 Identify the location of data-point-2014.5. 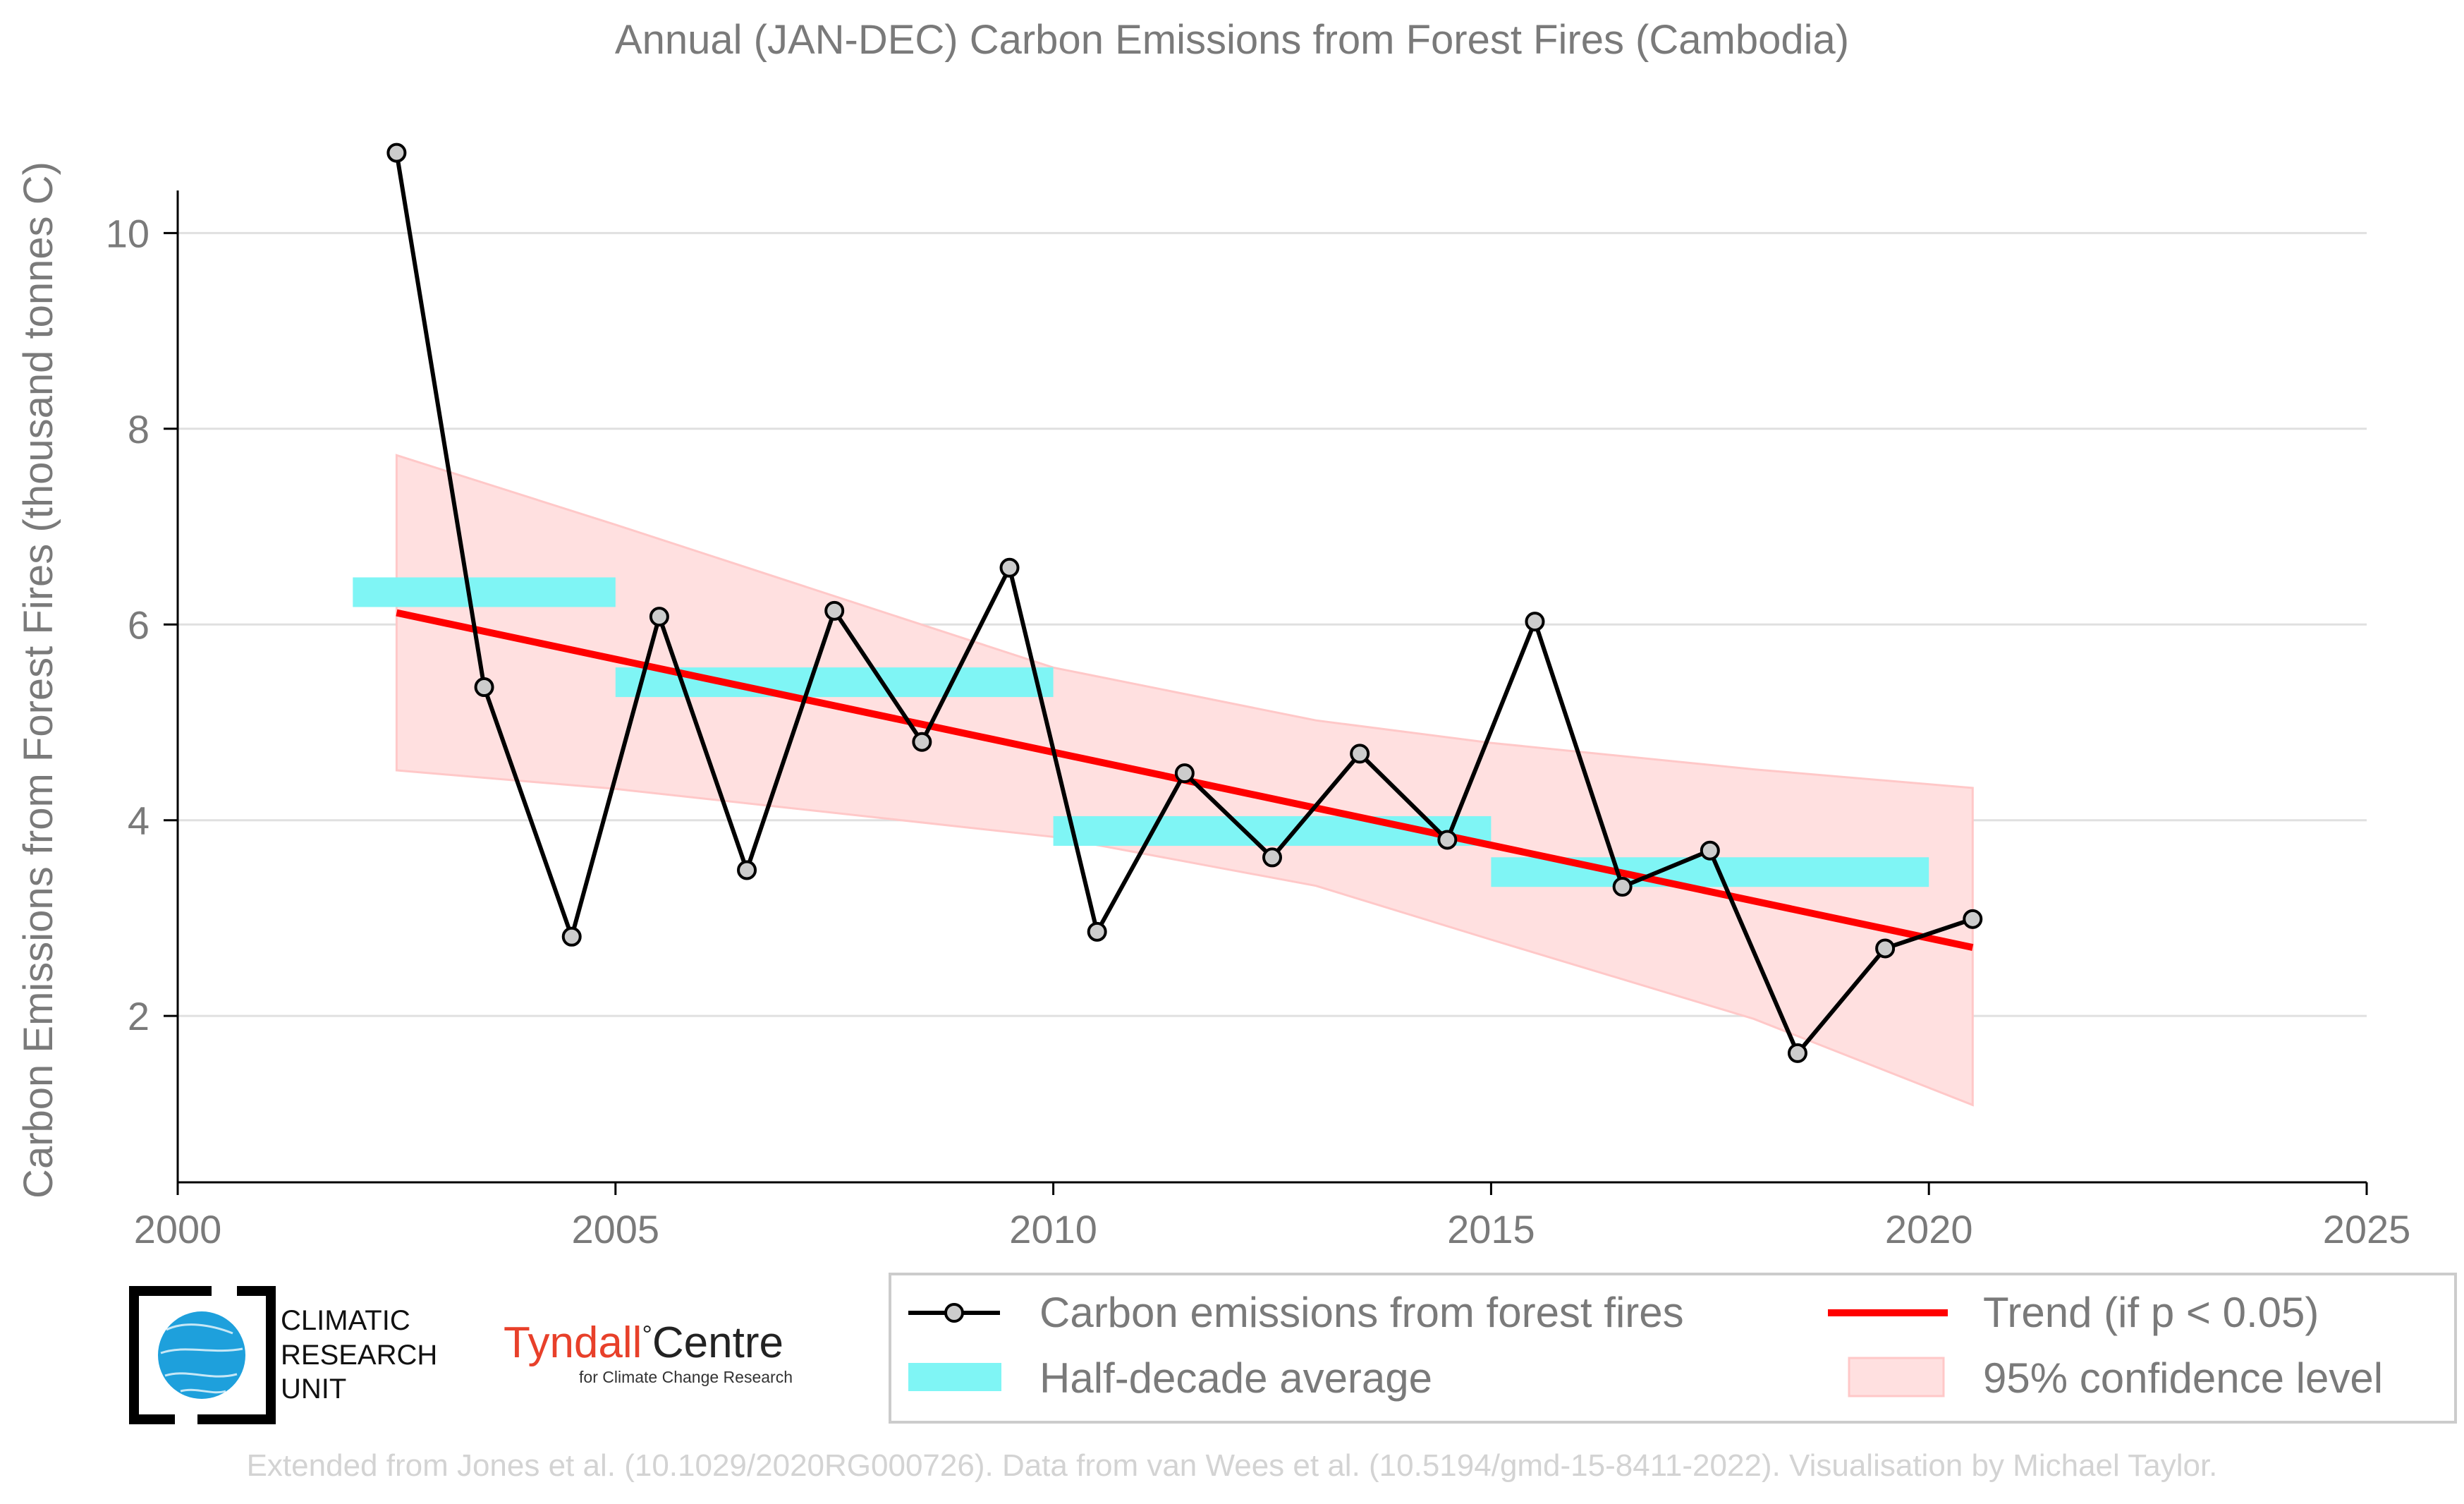
(1448, 840).